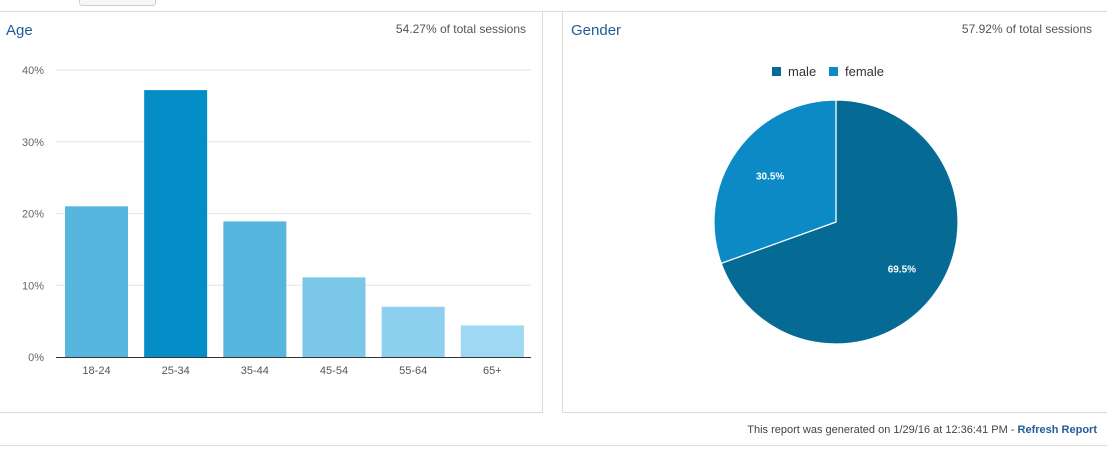  Describe the element at coordinates (33, 71) in the screenshot. I see `y-tick-label: 40%` at that location.